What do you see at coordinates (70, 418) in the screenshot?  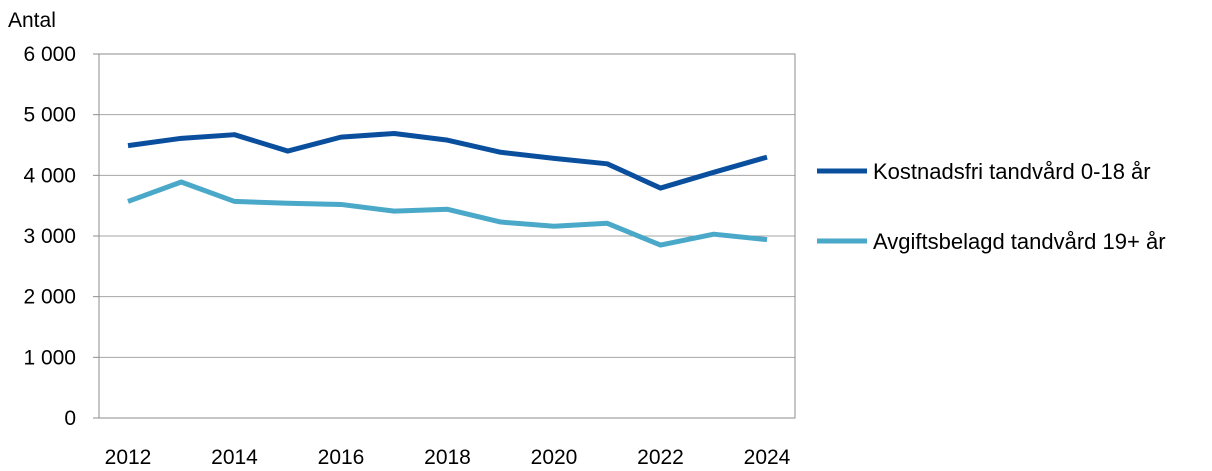 I see `y-tick-label: 0` at bounding box center [70, 418].